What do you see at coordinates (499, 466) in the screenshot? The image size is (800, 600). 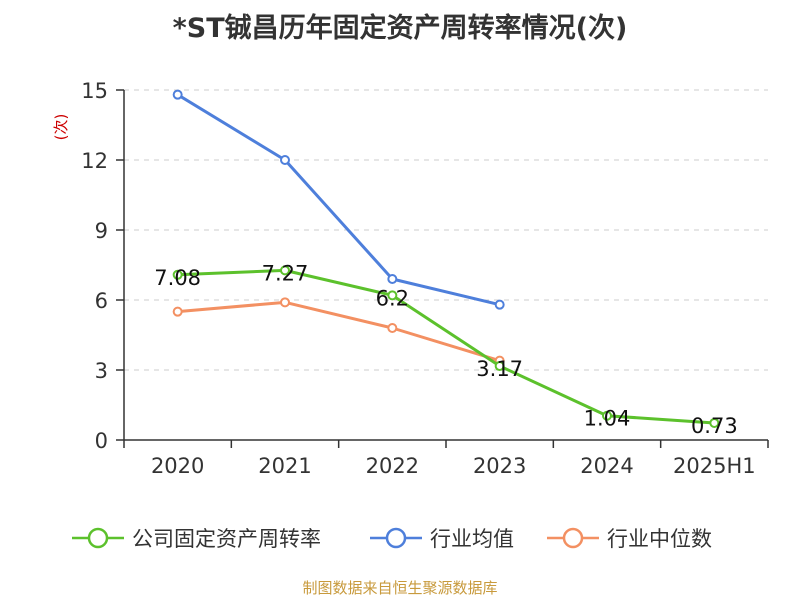 I see `x-tick-label: 2023` at bounding box center [499, 466].